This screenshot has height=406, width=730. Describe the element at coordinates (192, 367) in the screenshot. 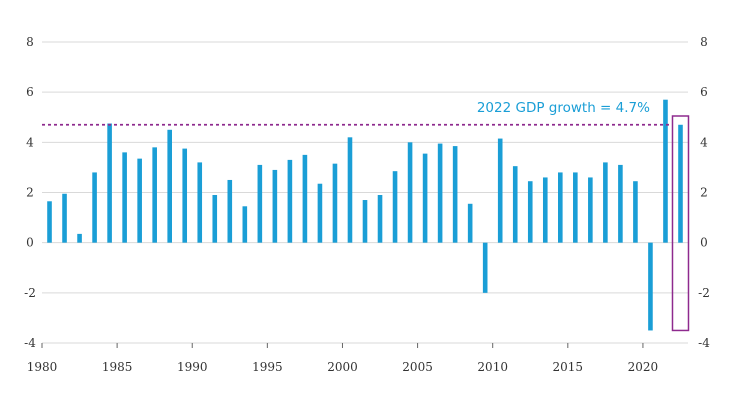

I see `x-tick-label: 1990` at that location.